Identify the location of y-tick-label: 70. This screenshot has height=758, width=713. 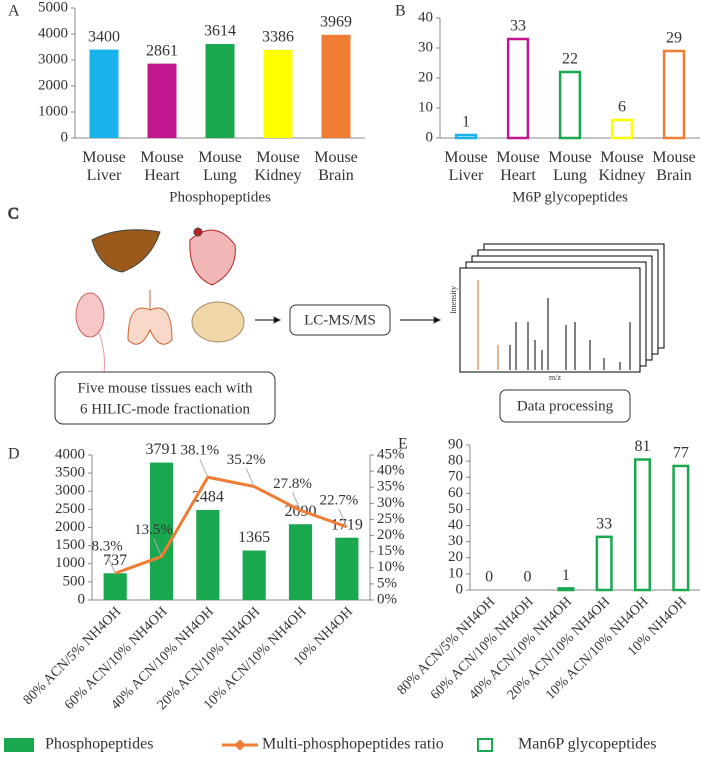
(455, 477).